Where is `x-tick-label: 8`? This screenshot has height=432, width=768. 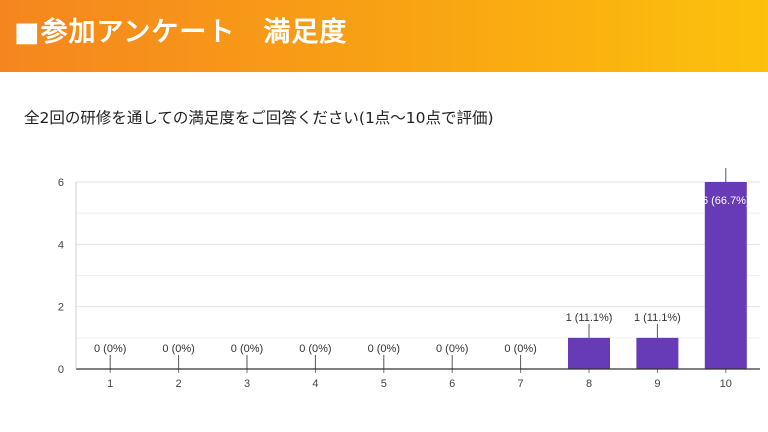 x-tick-label: 8 is located at coordinates (589, 384).